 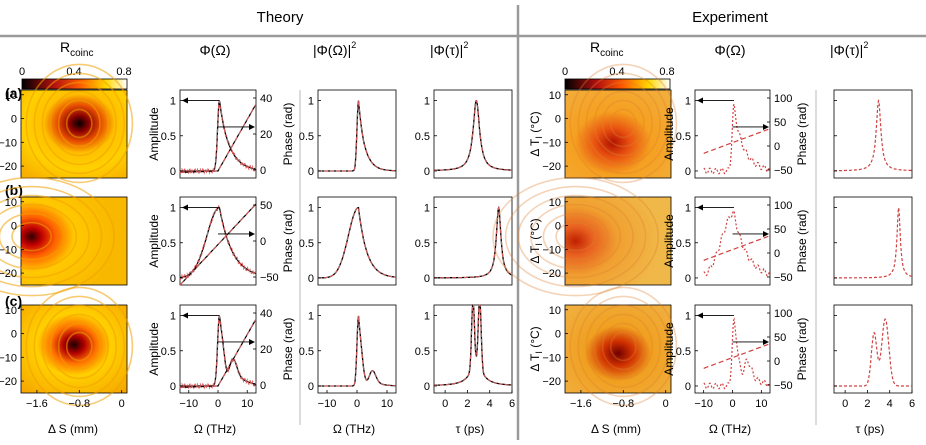 I want to click on colorbar-theory-tick: 0.4, so click(x=73, y=72).